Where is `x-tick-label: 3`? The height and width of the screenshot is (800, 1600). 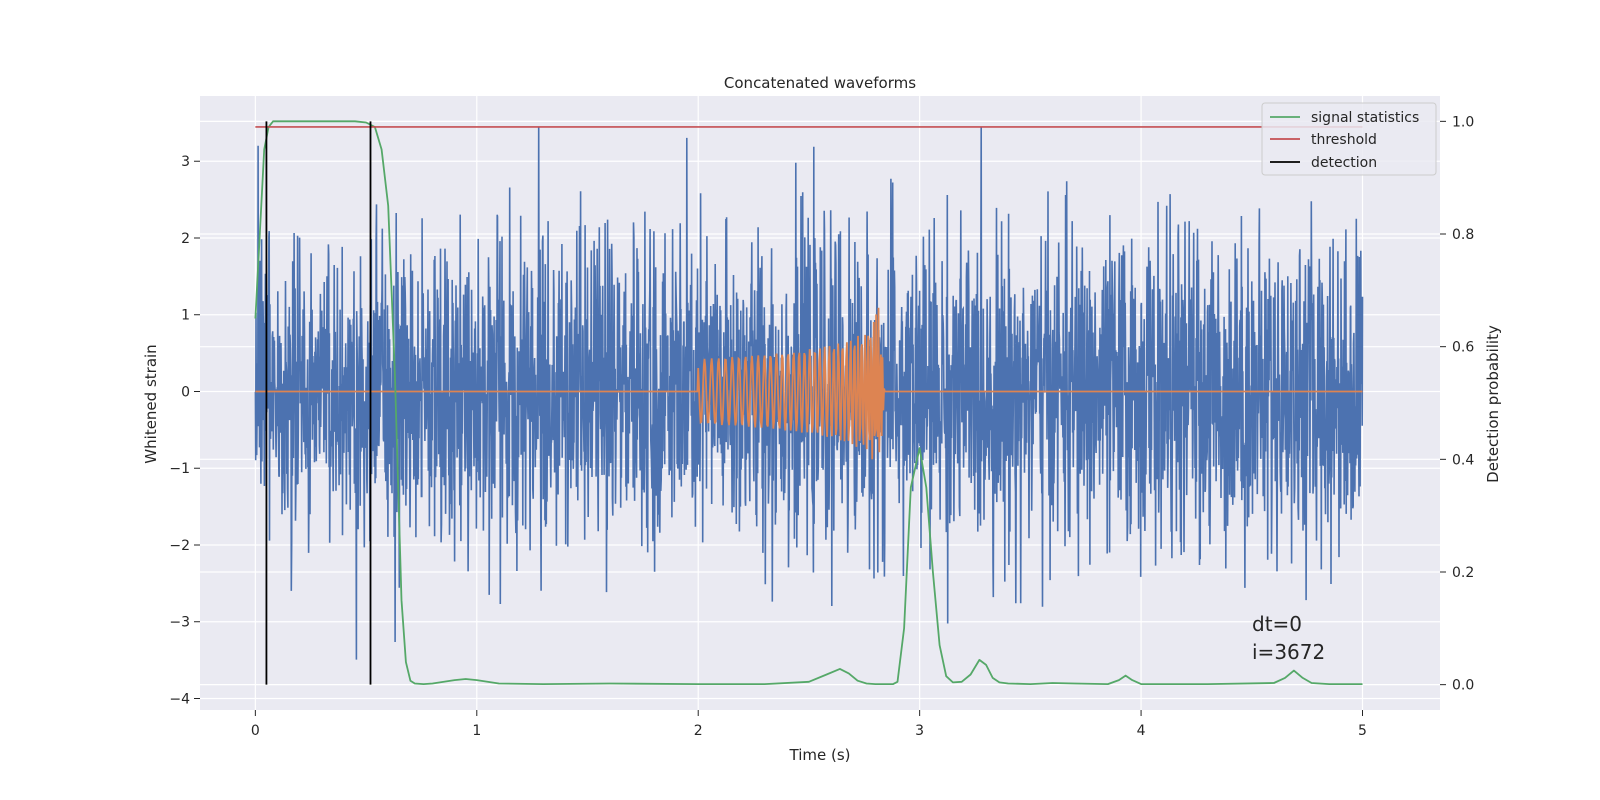
x-tick-label: 3 is located at coordinates (919, 731).